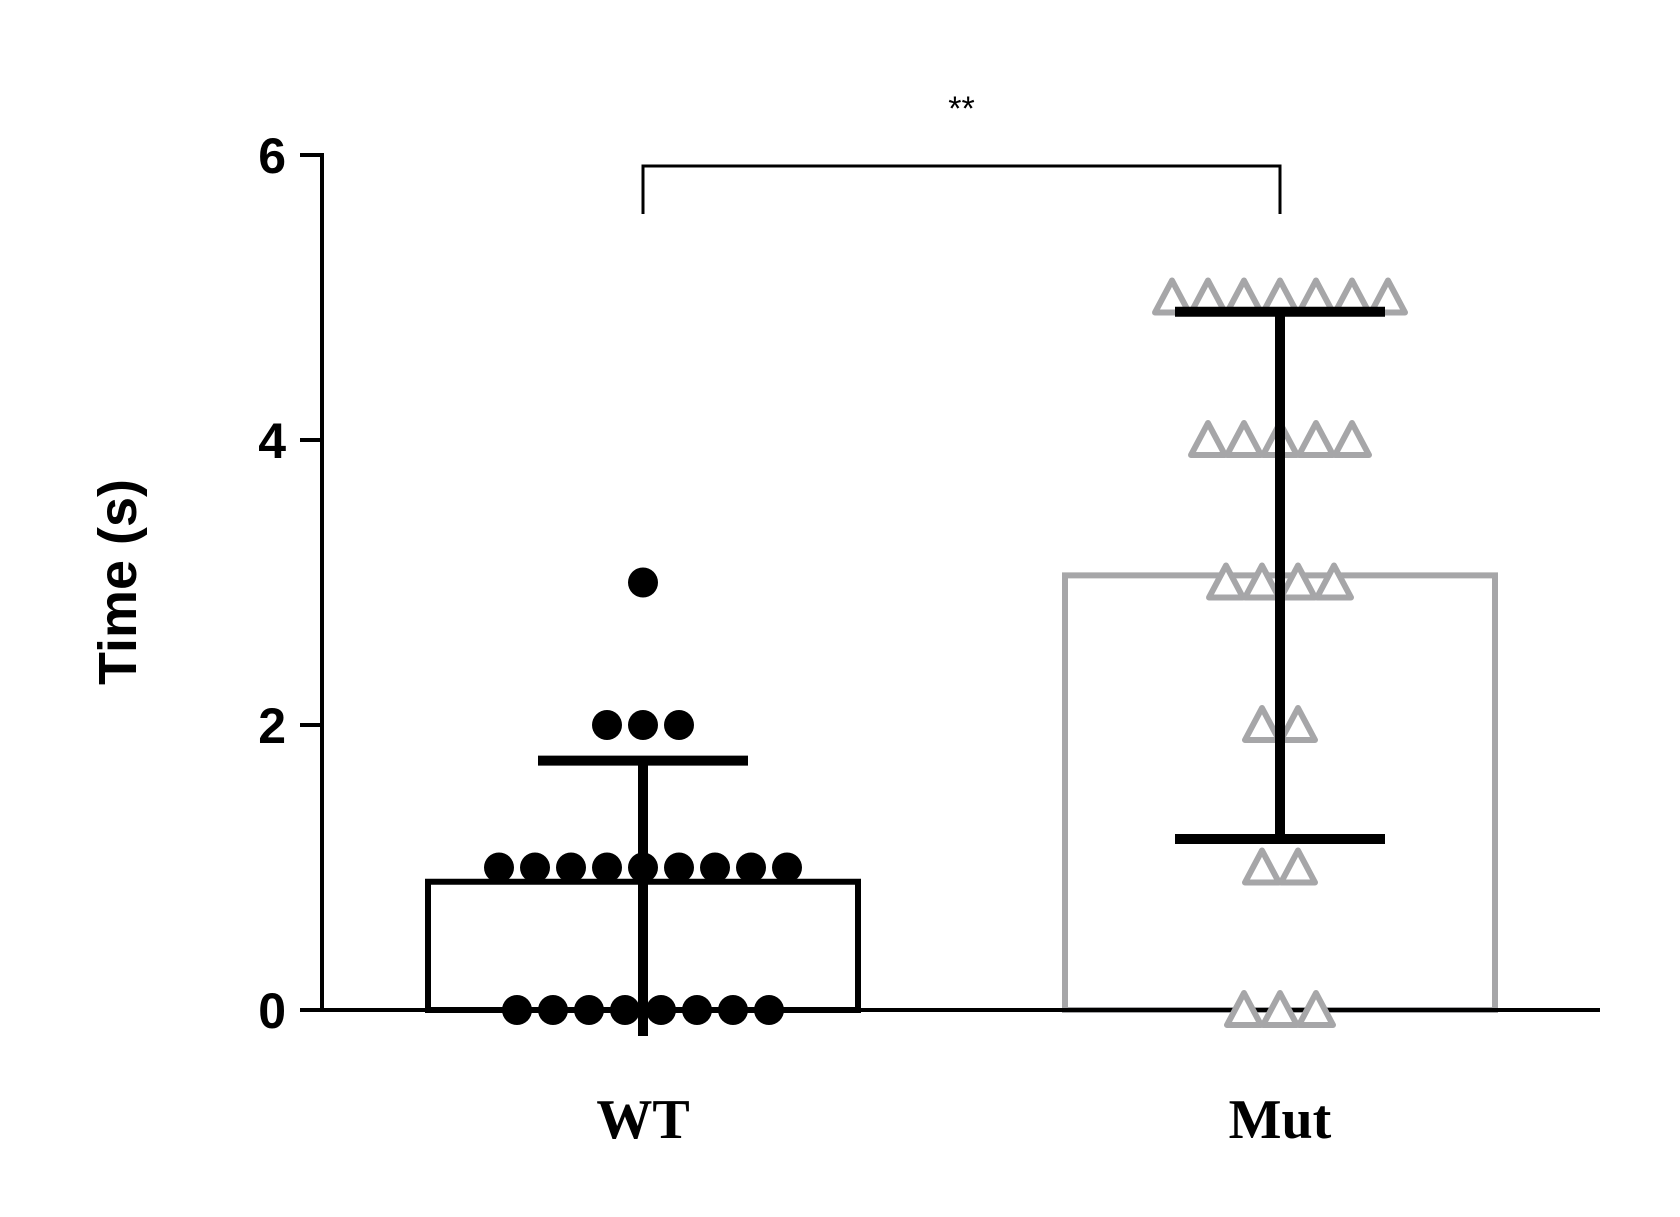  What do you see at coordinates (961, 189) in the screenshot?
I see `significance-bracket` at bounding box center [961, 189].